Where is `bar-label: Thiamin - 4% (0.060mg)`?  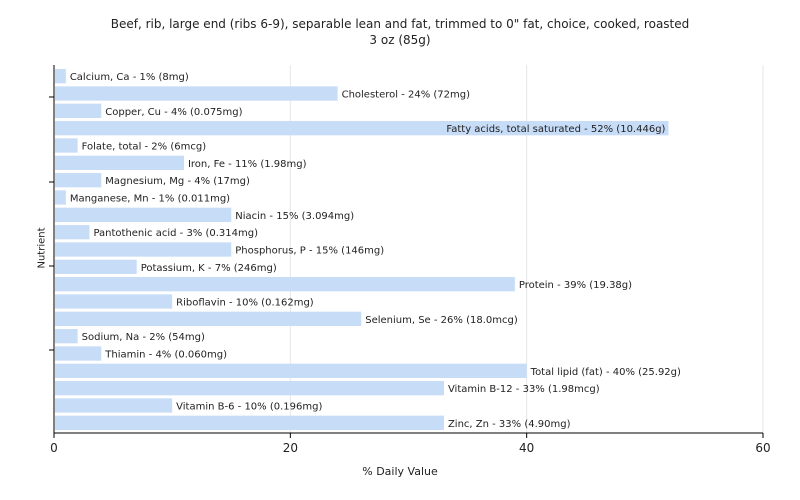 bar-label: Thiamin - 4% (0.060mg) is located at coordinates (165, 355).